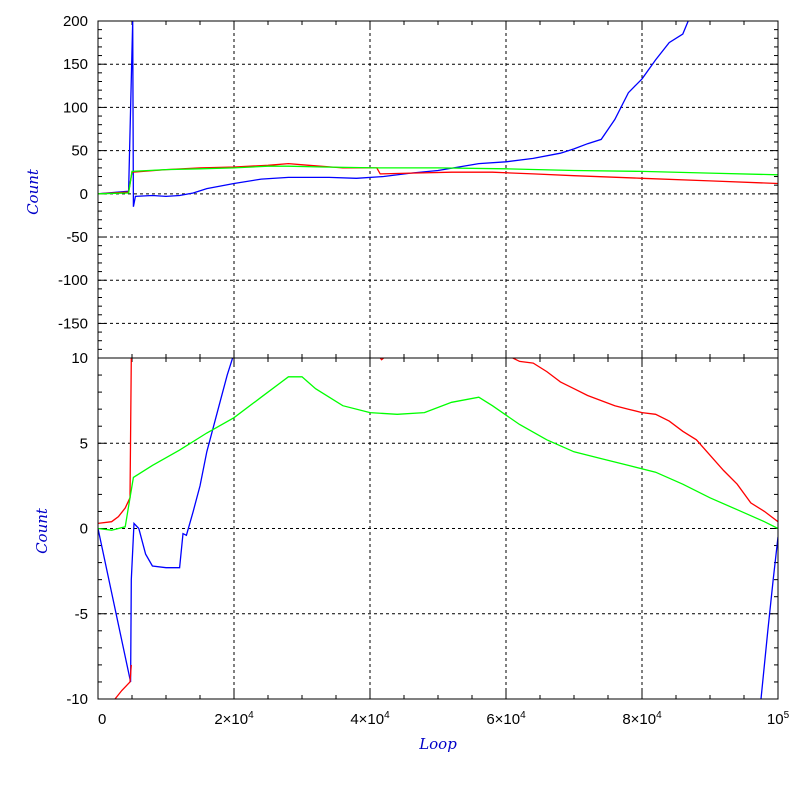 The width and height of the screenshot is (797, 797). Describe the element at coordinates (79, 151) in the screenshot. I see `y-tick-label: 50` at that location.